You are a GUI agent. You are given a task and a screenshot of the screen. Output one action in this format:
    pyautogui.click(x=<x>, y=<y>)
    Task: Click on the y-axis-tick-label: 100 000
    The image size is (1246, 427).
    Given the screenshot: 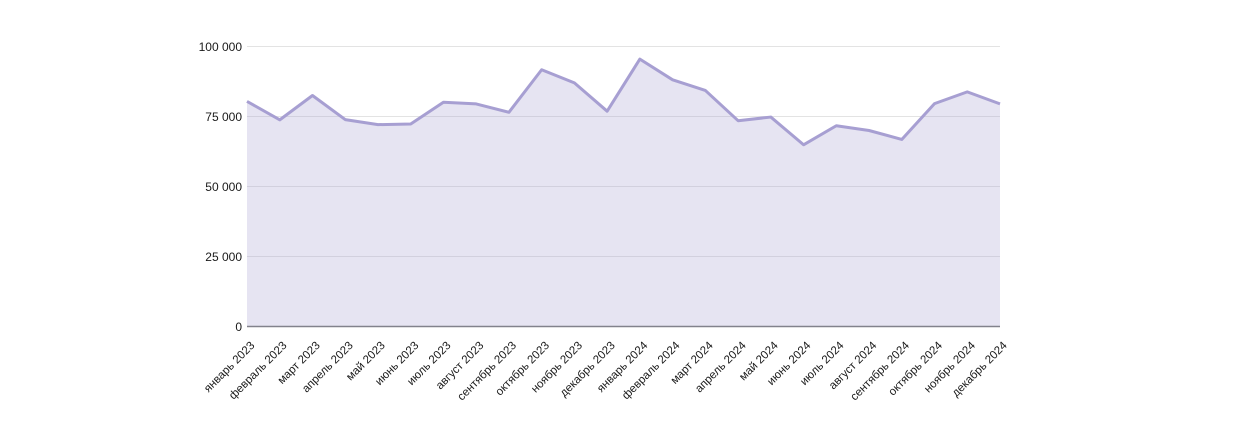 What is the action you would take?
    pyautogui.click(x=220, y=46)
    